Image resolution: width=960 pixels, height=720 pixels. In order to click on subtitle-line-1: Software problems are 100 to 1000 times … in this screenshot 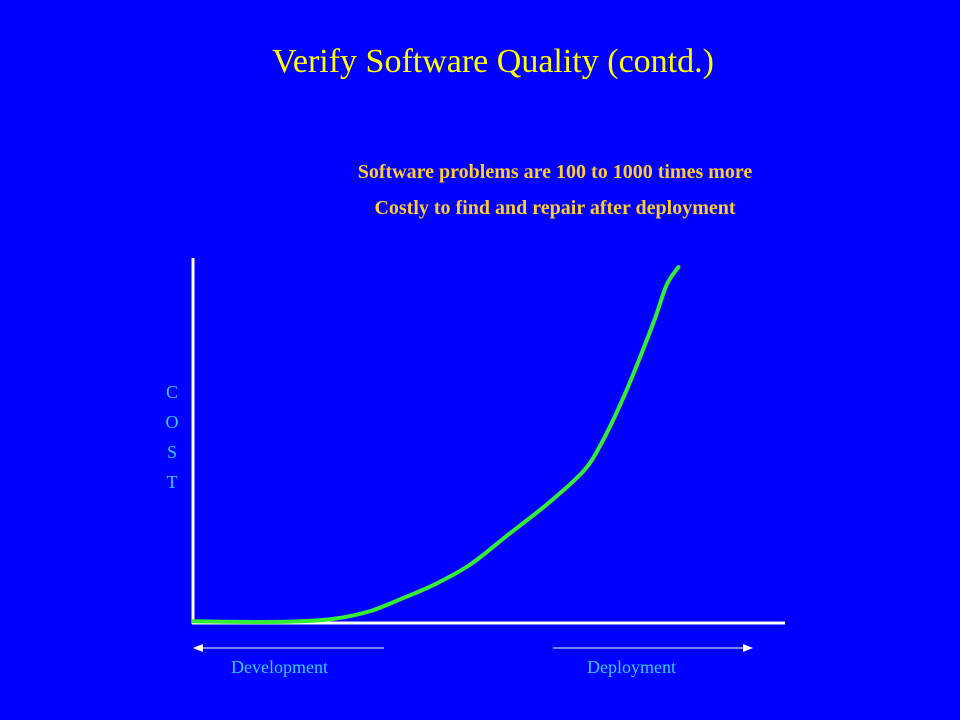, I will do `click(555, 172)`.